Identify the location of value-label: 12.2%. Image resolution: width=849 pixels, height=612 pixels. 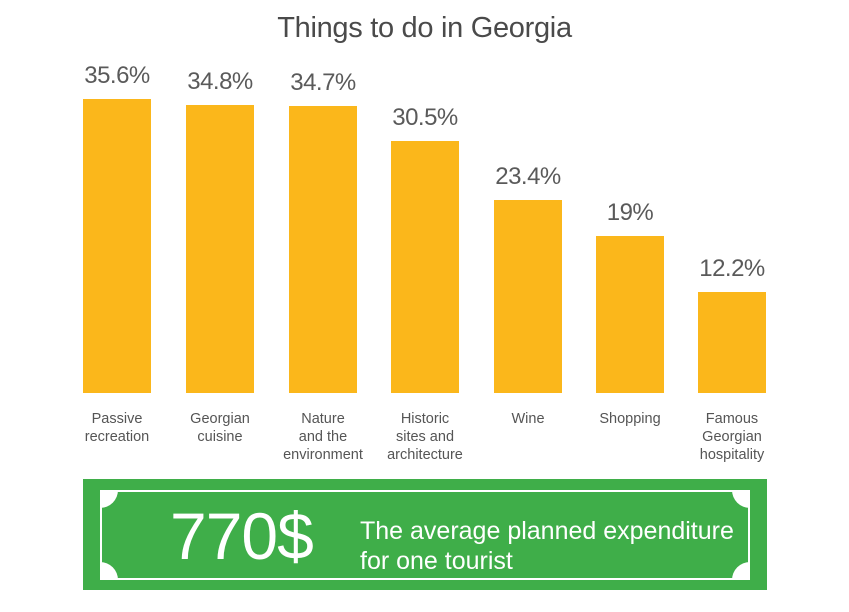
(732, 268).